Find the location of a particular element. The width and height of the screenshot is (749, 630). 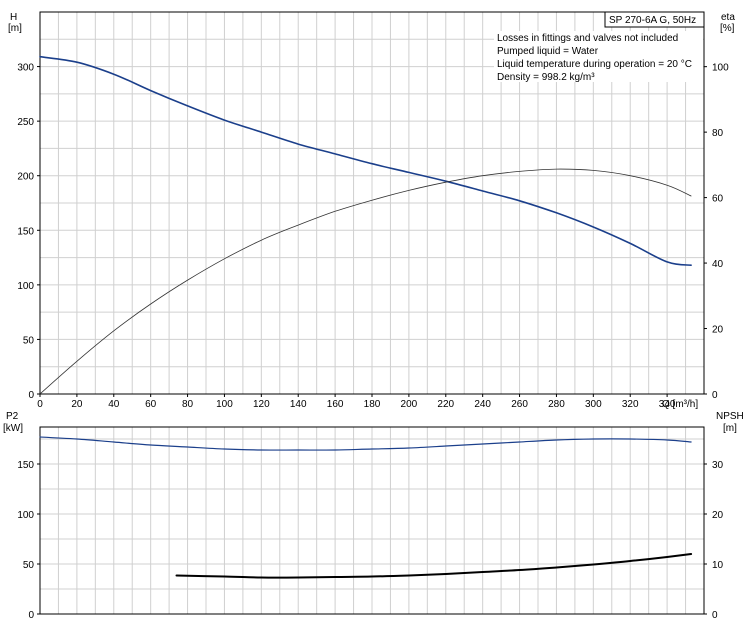

top-x-tick-label: 300 is located at coordinates (593, 404).